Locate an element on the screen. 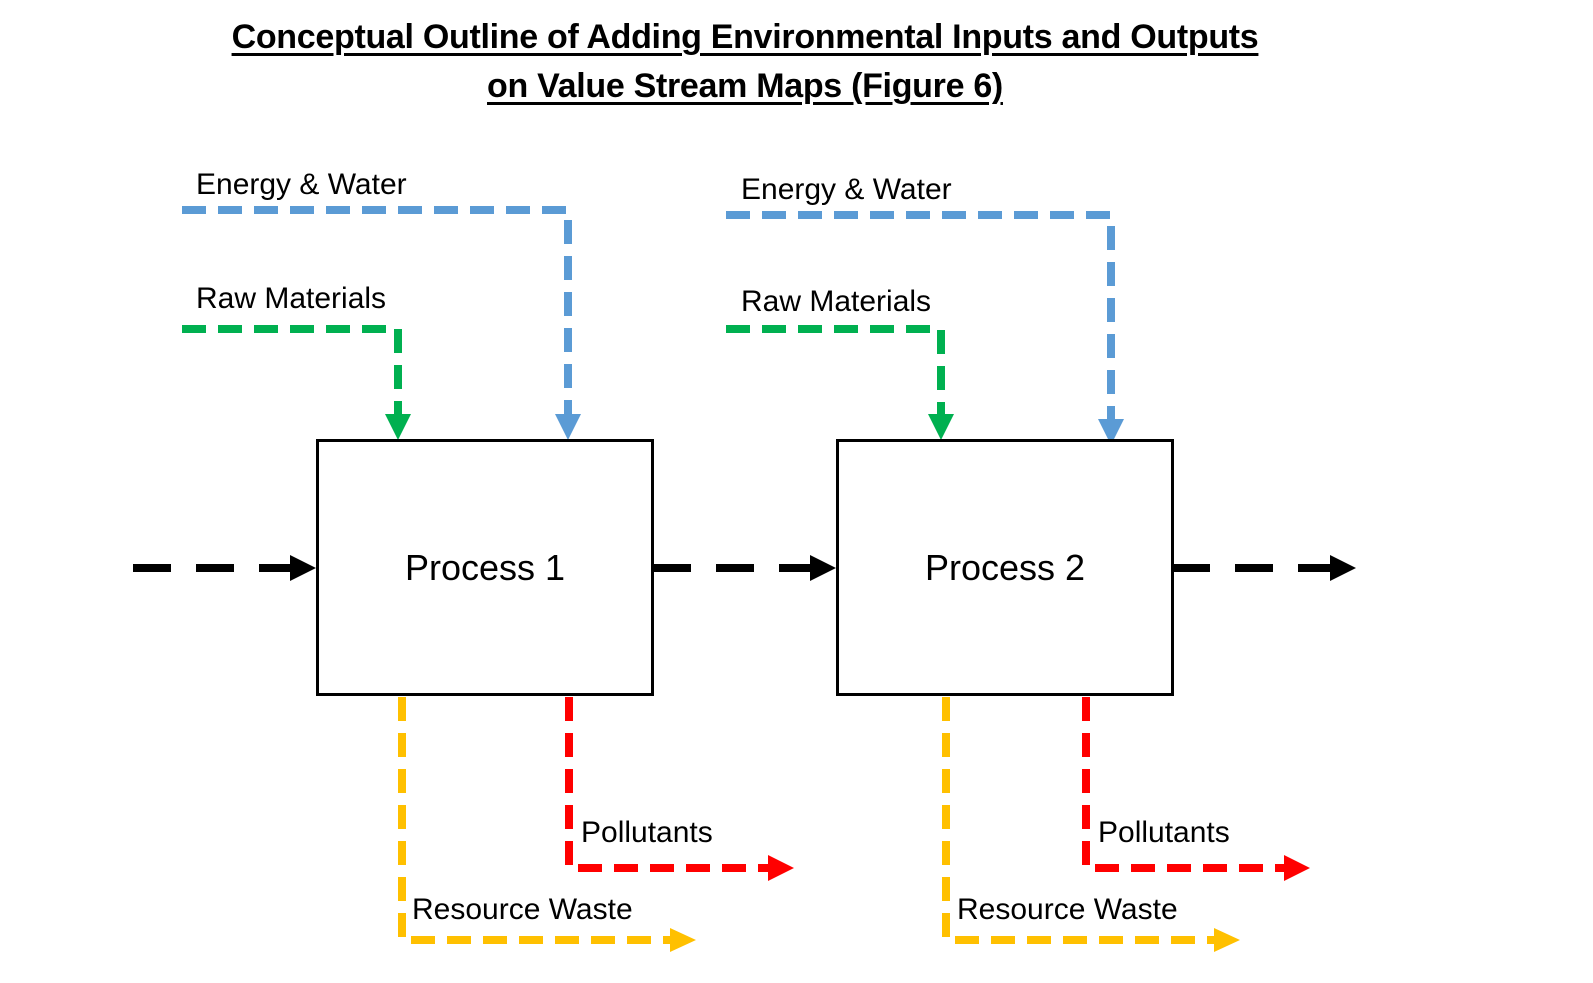  p1-pollutants-label: Pollutants is located at coordinates (647, 832).